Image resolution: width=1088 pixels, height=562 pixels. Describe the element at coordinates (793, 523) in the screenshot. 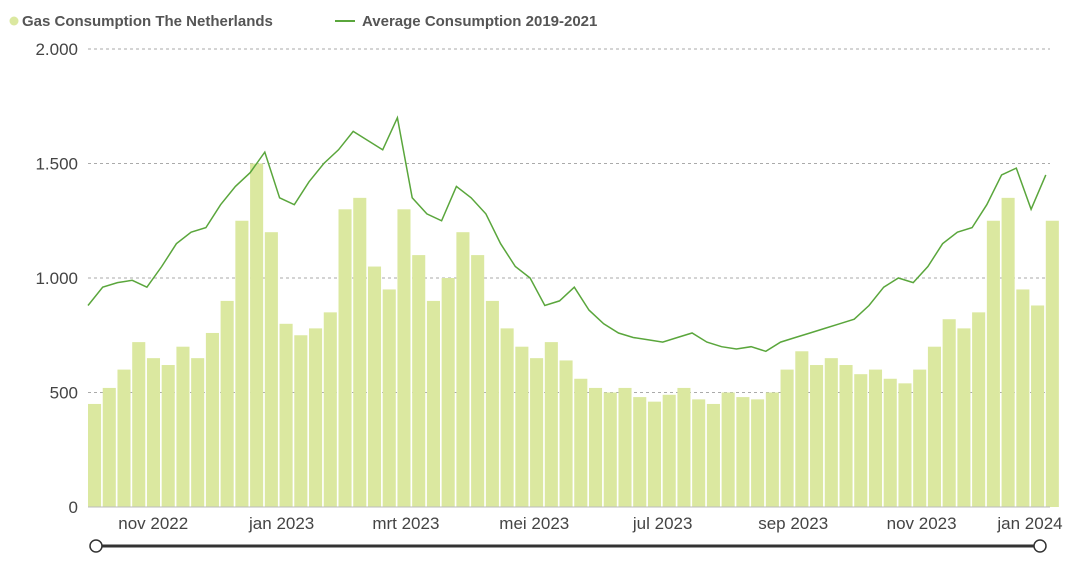

I see `x-tick-label-5: sep 2023` at that location.